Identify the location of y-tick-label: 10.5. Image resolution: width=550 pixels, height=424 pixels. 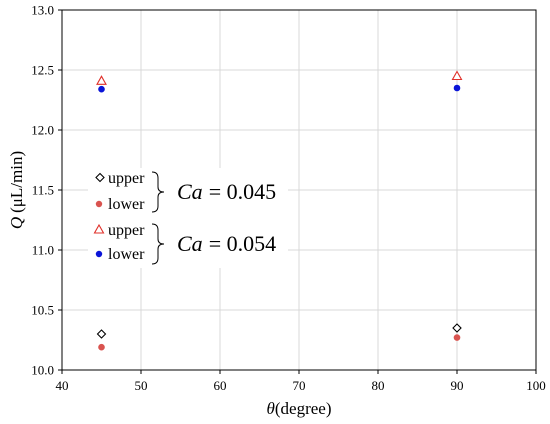
(42, 310).